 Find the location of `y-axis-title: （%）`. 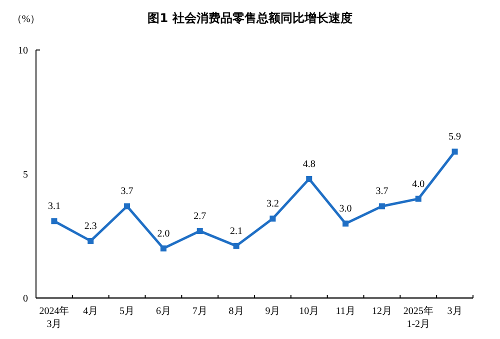

y-axis-title: （%） is located at coordinates (26, 19).